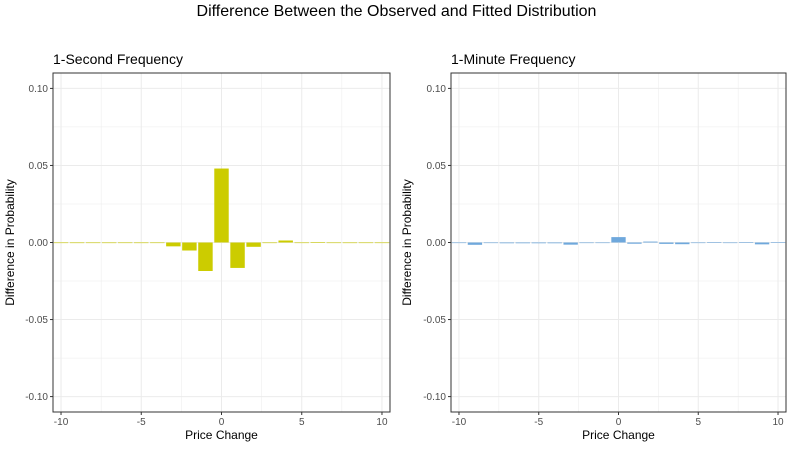 The width and height of the screenshot is (793, 476). What do you see at coordinates (666, 243) in the screenshot?
I see `bar-minute-x3` at bounding box center [666, 243].